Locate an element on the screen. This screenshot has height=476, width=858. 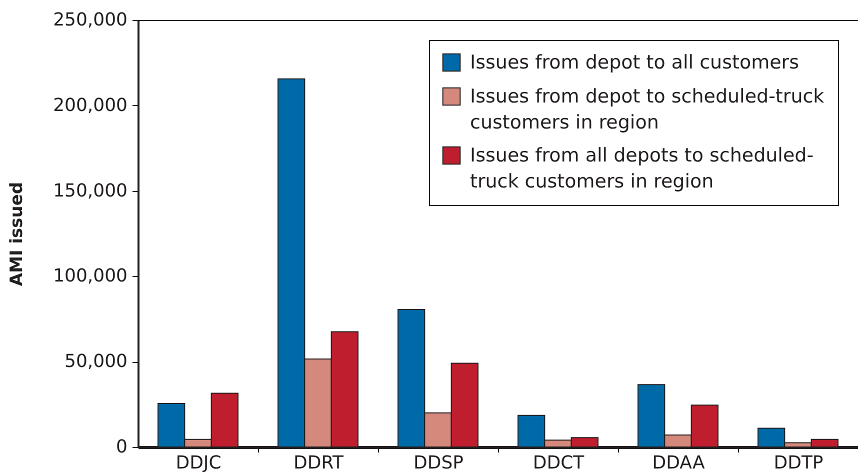
x-tick-label: DDRT is located at coordinates (319, 463).